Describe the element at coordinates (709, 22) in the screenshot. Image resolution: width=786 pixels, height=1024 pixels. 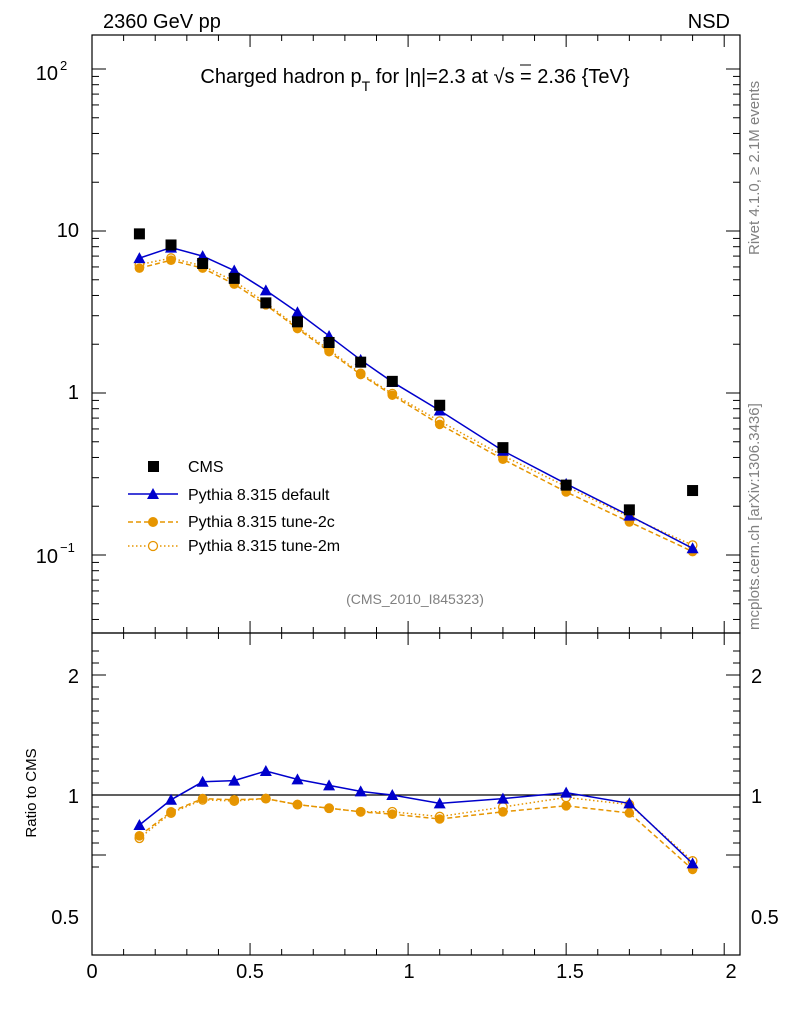
I see `process-label: NSD` at that location.